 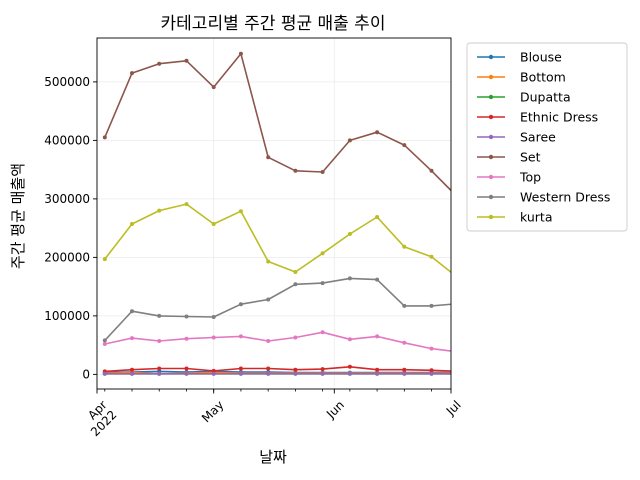 What do you see at coordinates (543, 197) in the screenshot?
I see `legend-item: Western Dress` at bounding box center [543, 197].